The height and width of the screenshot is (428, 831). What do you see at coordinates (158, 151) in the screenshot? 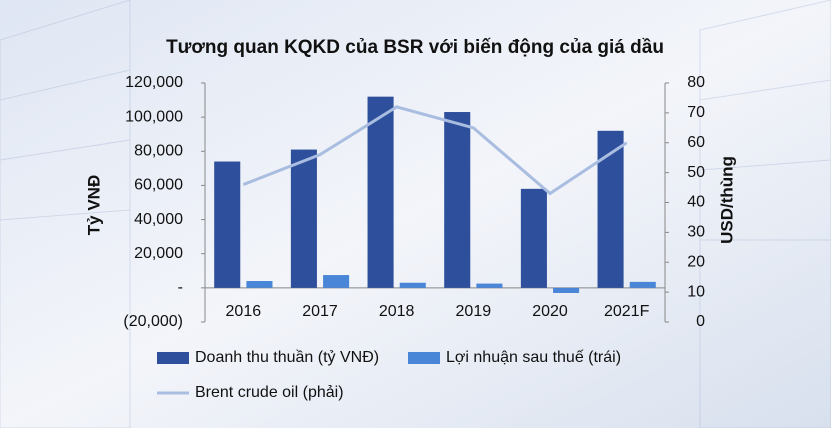
I see `y-tick-label: 80,000` at bounding box center [158, 151].